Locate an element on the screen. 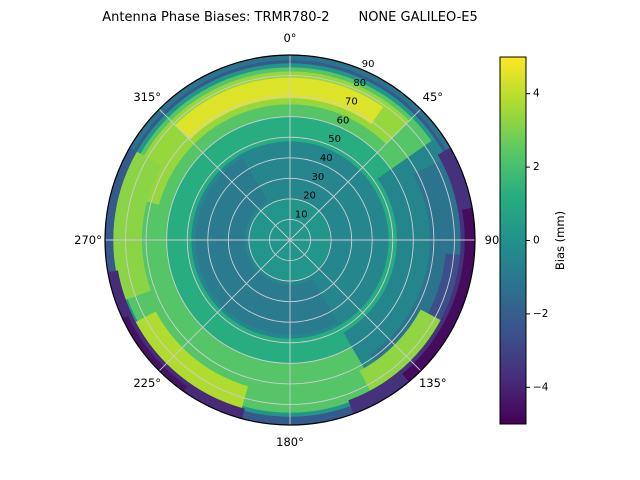 The height and width of the screenshot is (480, 640). azimuth-tick-label: 225° is located at coordinates (147, 383).